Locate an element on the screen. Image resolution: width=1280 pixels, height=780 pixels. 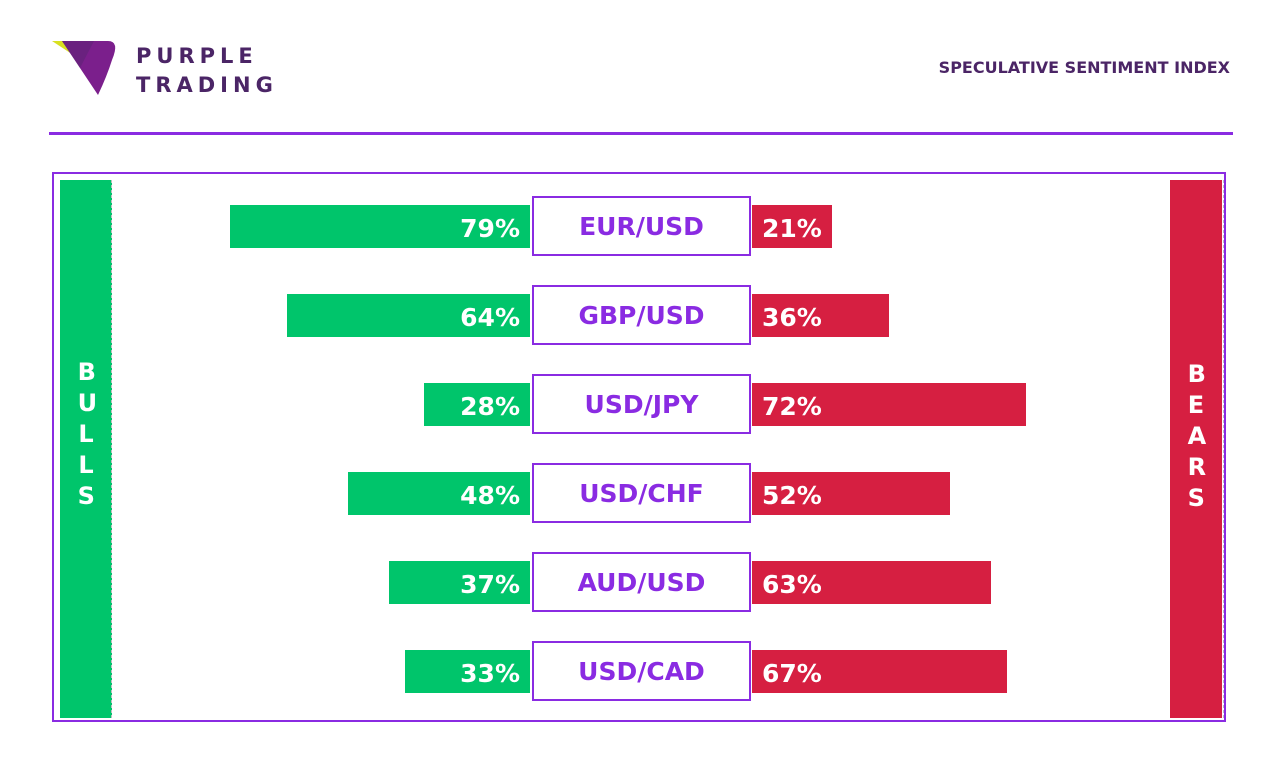
bear-percent-label: 52% is located at coordinates (792, 495).